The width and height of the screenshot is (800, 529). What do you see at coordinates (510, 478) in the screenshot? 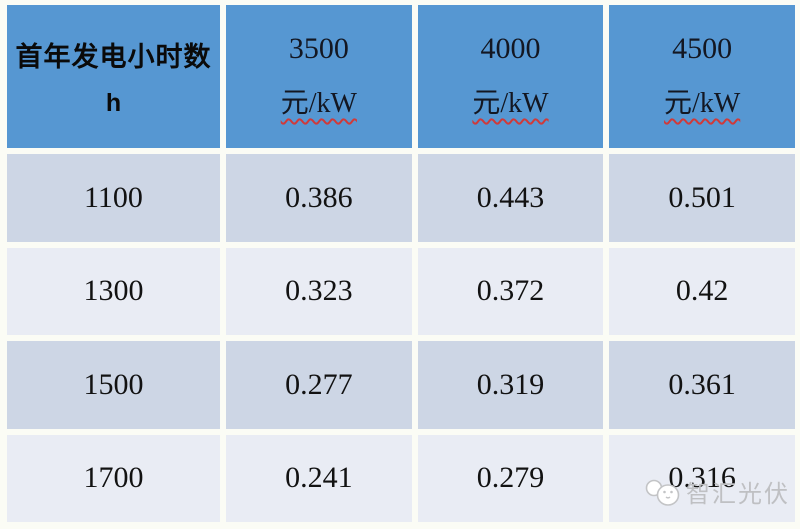
I see `value-cell: 0.279` at bounding box center [510, 478].